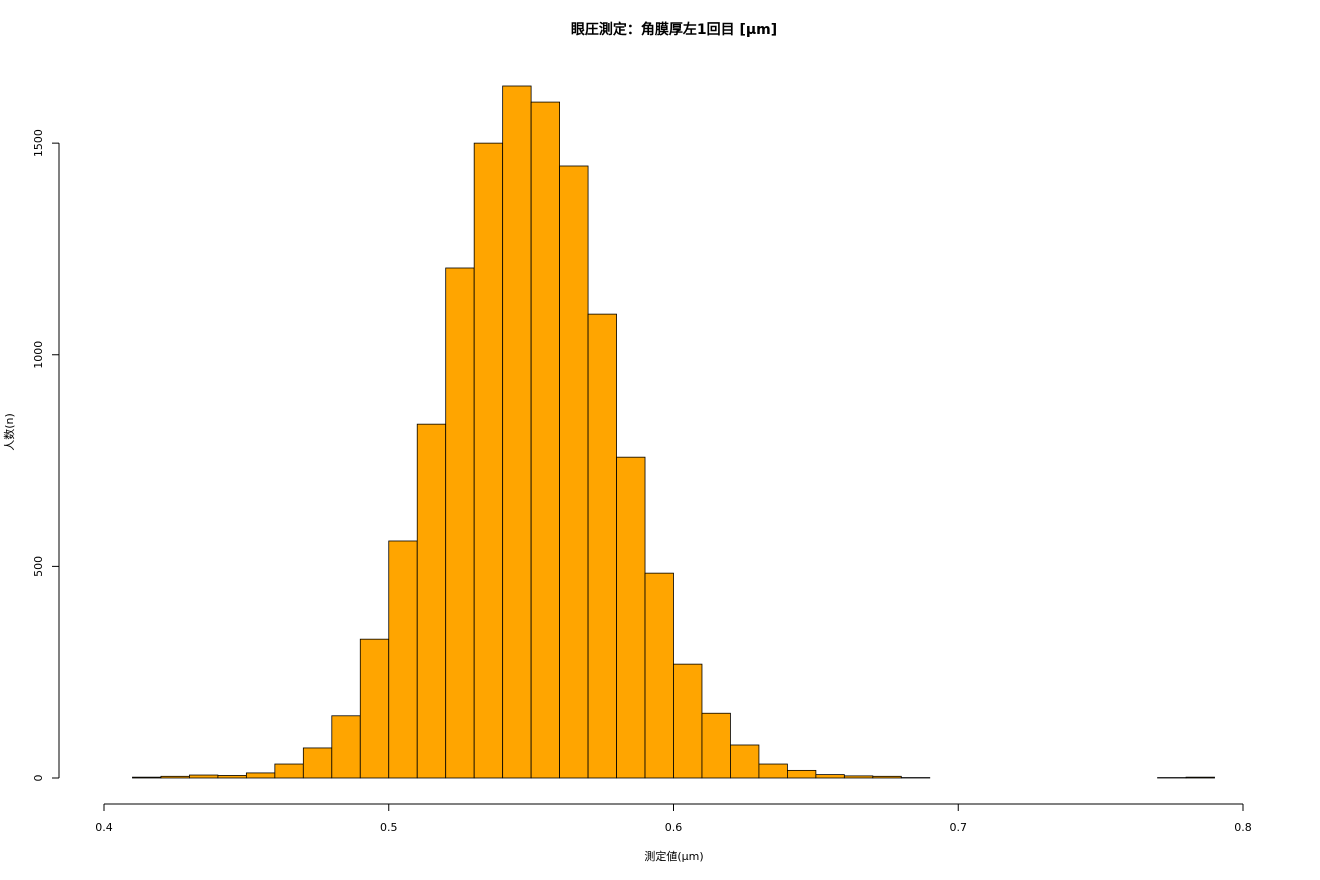  I want to click on y-tick-label: 1500, so click(38, 143).